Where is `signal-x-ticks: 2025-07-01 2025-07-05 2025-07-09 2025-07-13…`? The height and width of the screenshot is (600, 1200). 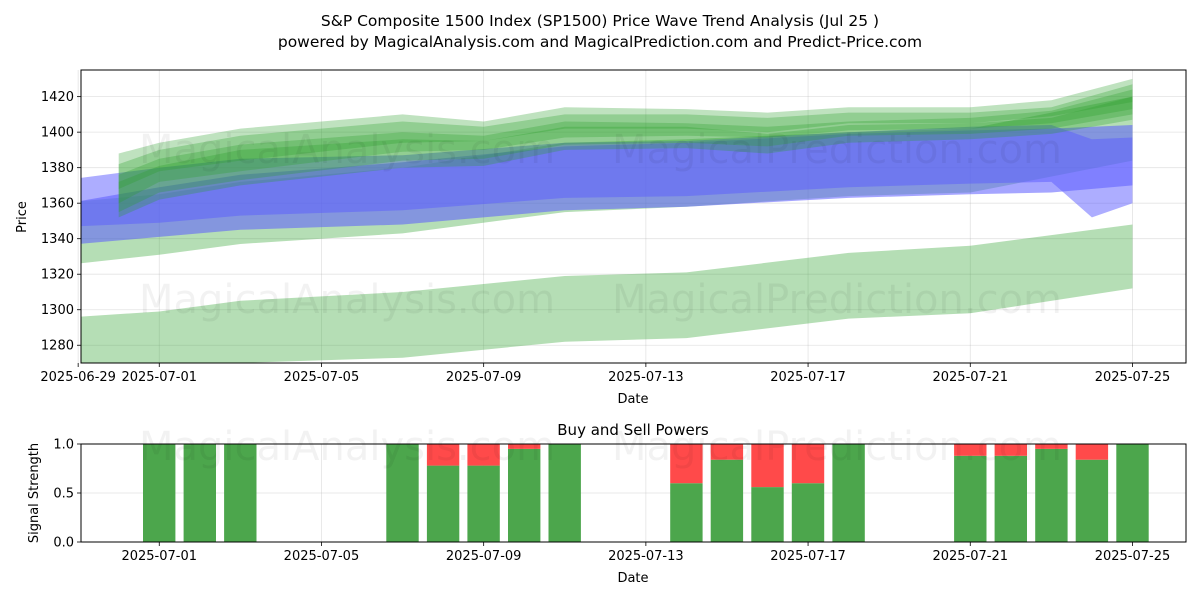
signal-x-ticks: 2025-07-01 2025-07-05 2025-07-09 2025-07-13… is located at coordinates (645, 553).